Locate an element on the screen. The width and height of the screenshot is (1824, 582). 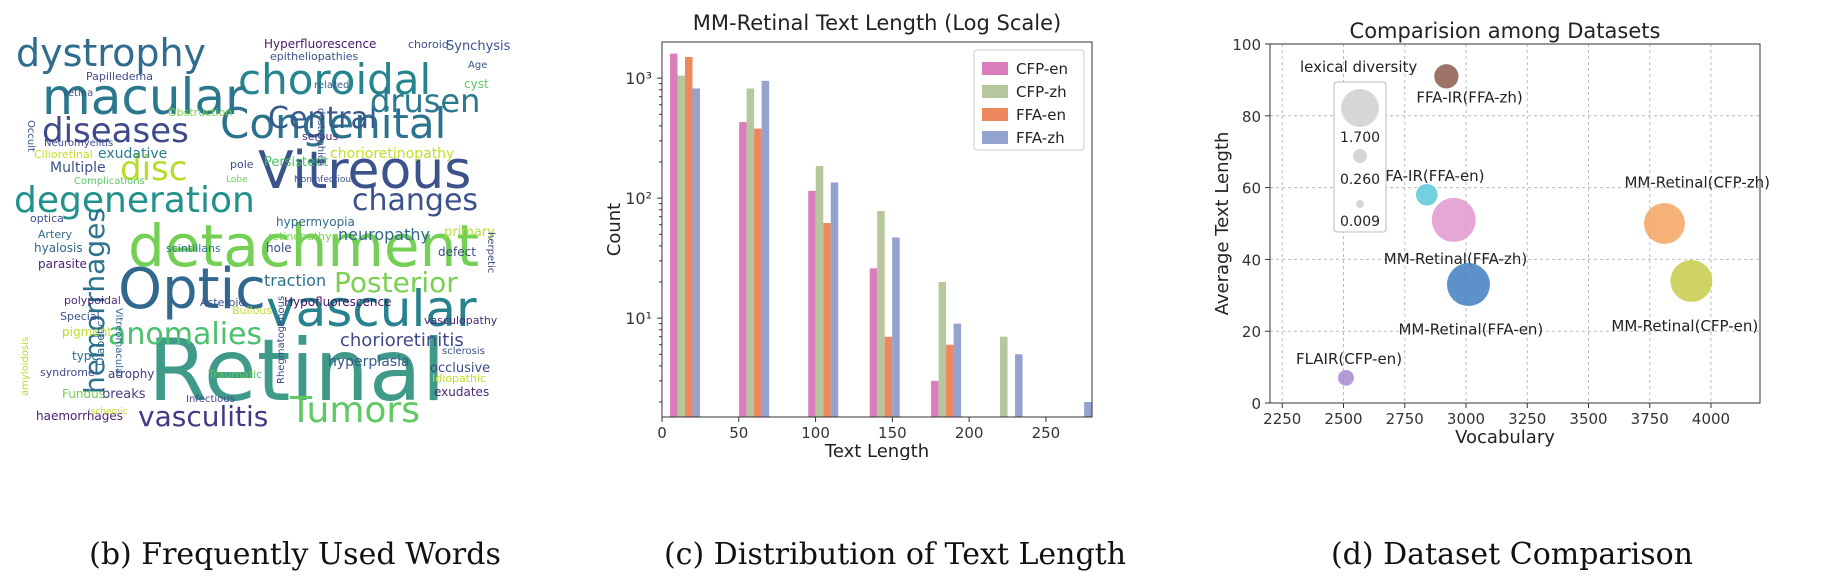
cloud-word: atrophy is located at coordinates (131, 374).